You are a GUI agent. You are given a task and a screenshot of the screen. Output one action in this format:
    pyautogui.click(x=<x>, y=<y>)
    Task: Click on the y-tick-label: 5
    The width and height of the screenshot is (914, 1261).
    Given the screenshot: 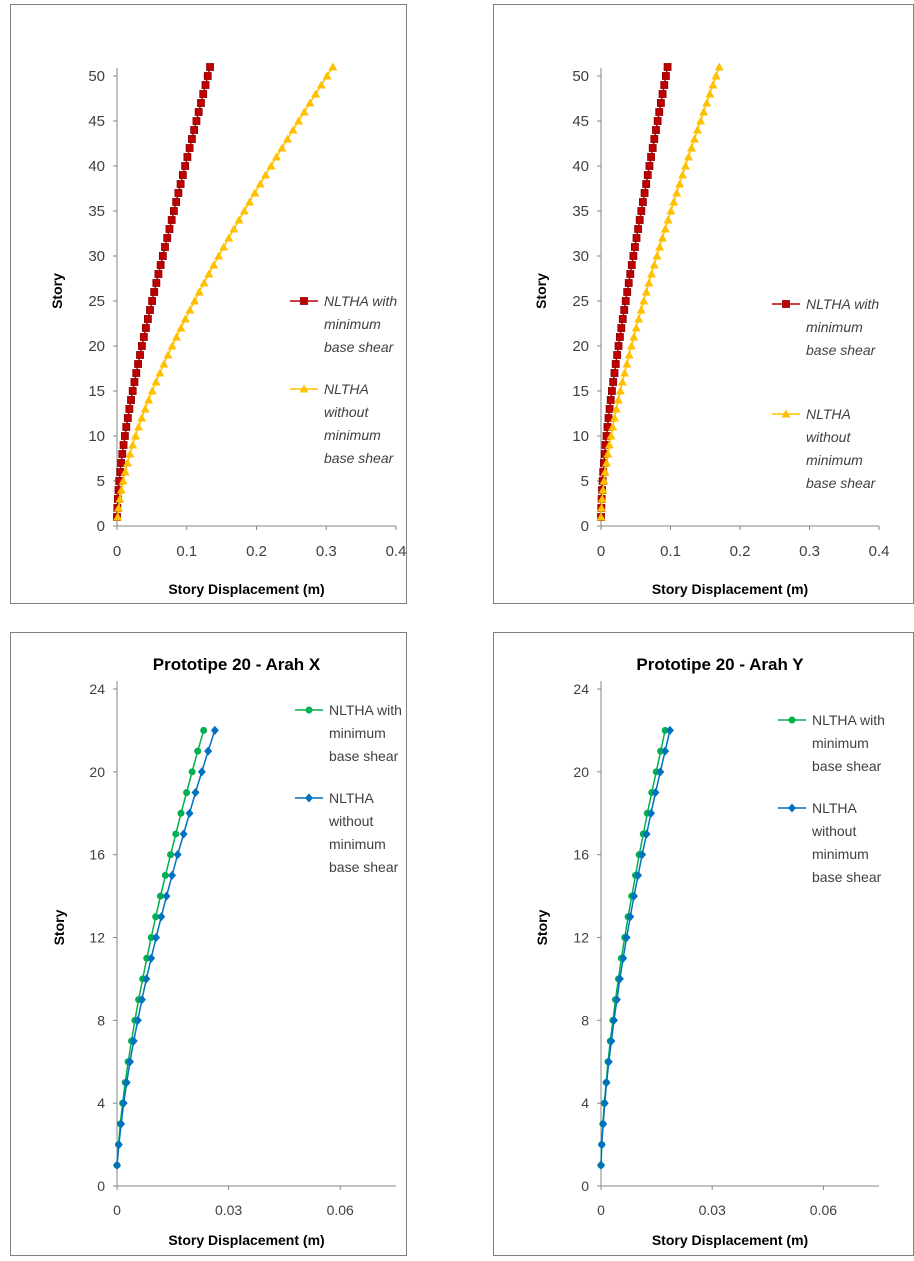 What is the action you would take?
    pyautogui.click(x=585, y=481)
    